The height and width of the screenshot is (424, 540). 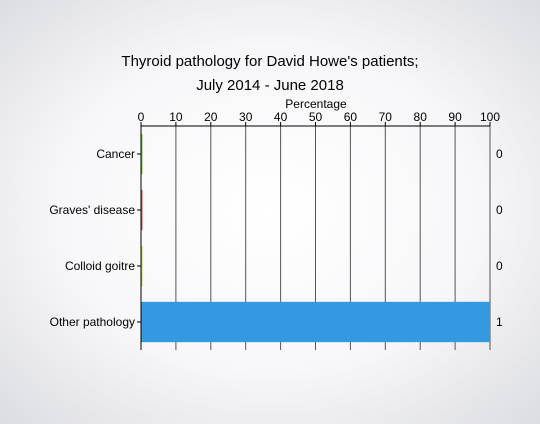 What do you see at coordinates (92, 322) in the screenshot?
I see `category-label: Other pathology` at bounding box center [92, 322].